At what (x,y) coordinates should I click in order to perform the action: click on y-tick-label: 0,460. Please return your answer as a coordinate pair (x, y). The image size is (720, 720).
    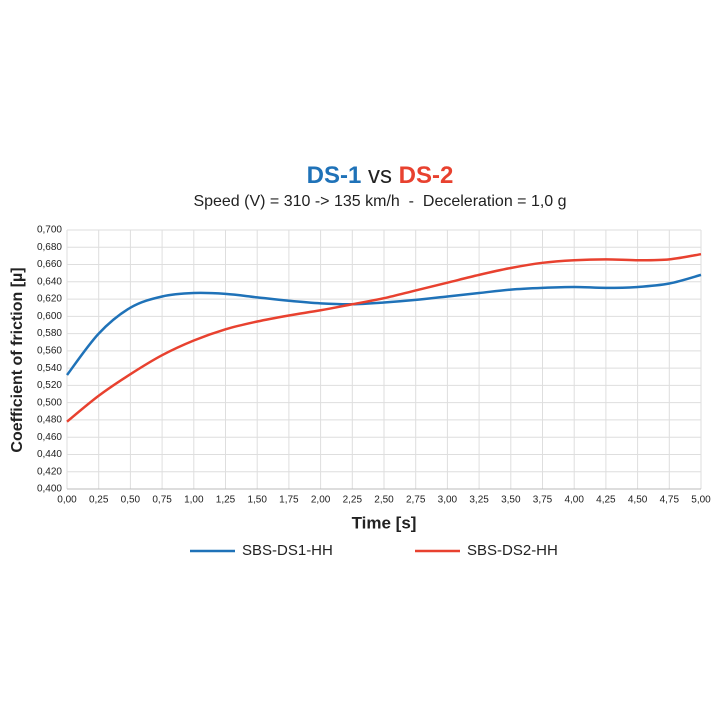
    Looking at the image, I should click on (49, 437).